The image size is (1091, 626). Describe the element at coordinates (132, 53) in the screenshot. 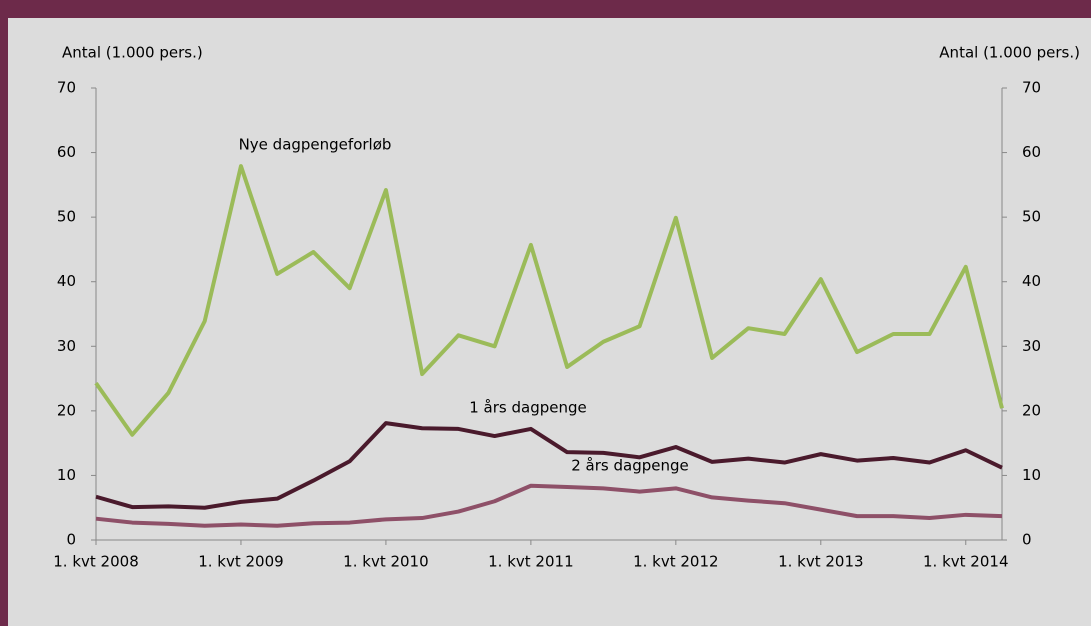

I see `y-axis-label: Antal (1.000 pers.)` at that location.